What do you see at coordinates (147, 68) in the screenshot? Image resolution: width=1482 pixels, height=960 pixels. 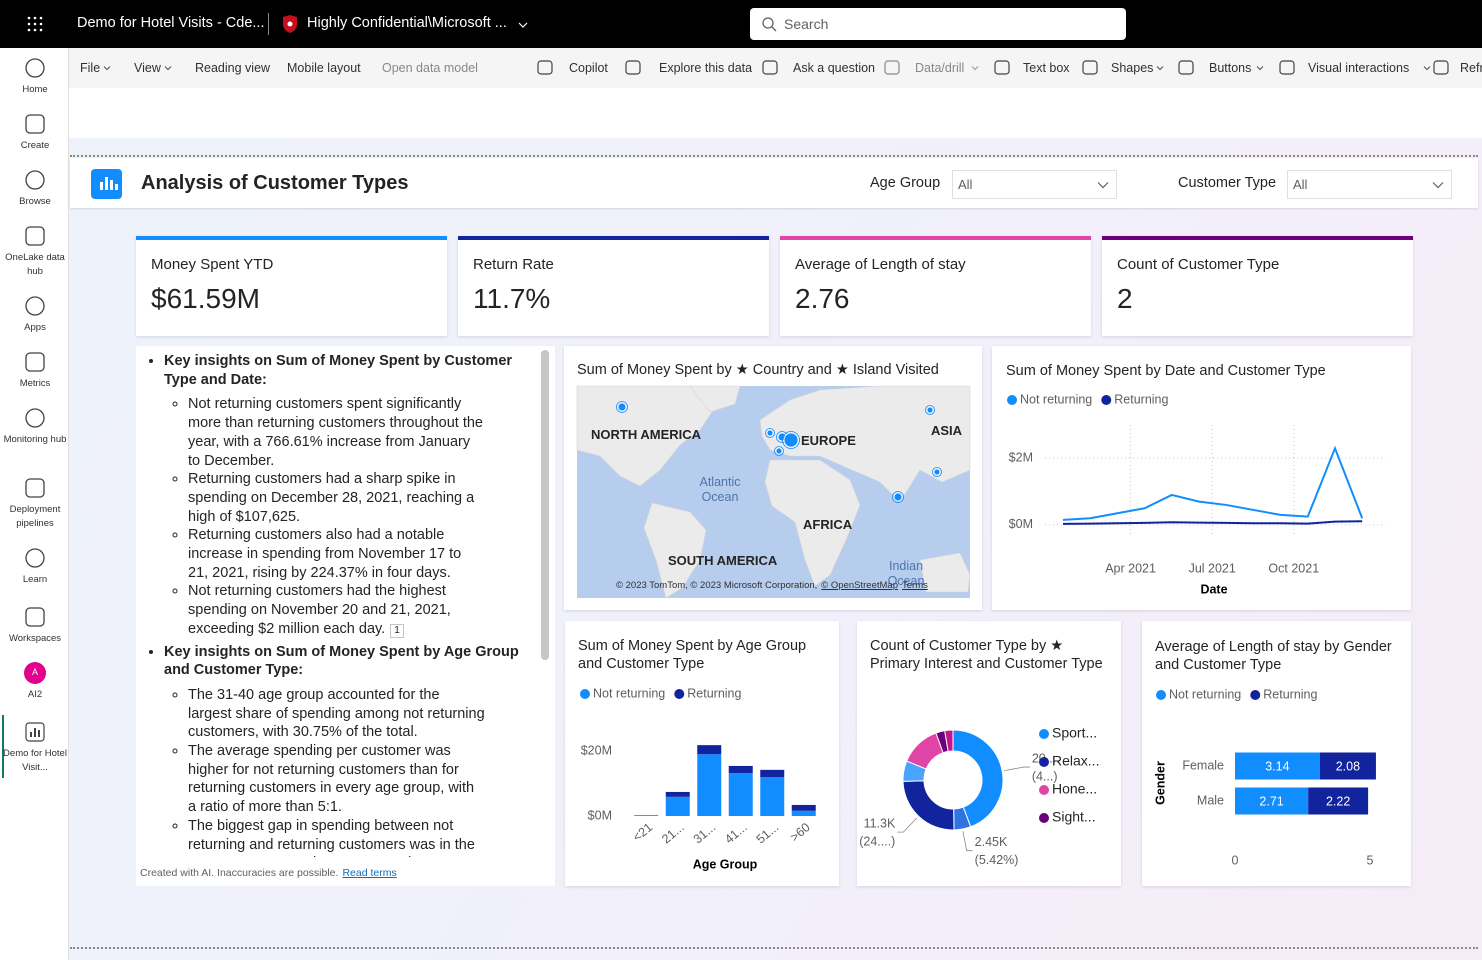 I see `toolbar-item: View` at bounding box center [147, 68].